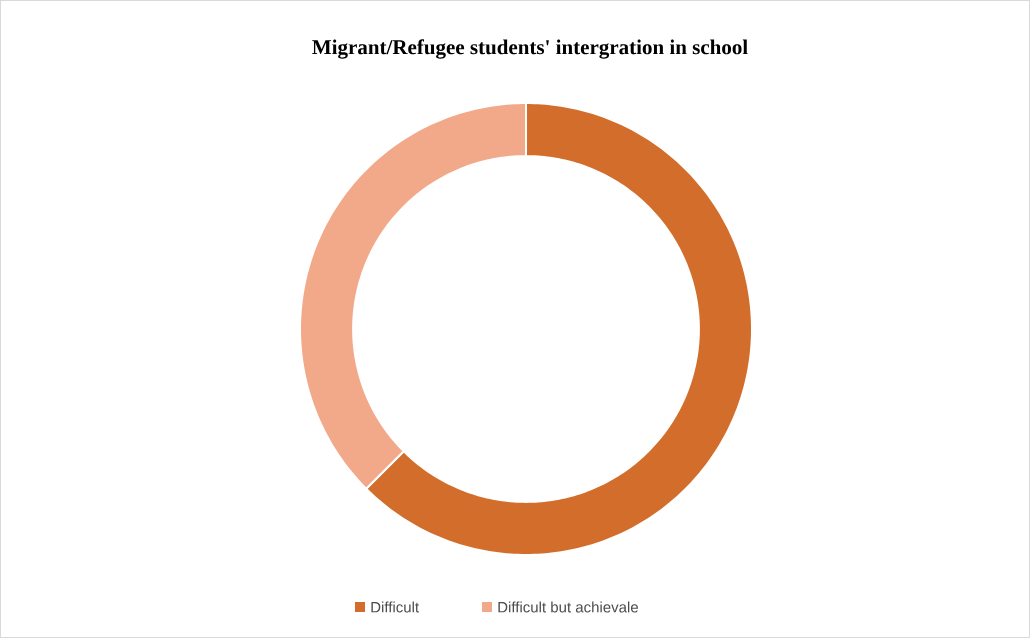 The height and width of the screenshot is (638, 1030). Describe the element at coordinates (568, 607) in the screenshot. I see `legend-label: Difficult but achievale` at that location.